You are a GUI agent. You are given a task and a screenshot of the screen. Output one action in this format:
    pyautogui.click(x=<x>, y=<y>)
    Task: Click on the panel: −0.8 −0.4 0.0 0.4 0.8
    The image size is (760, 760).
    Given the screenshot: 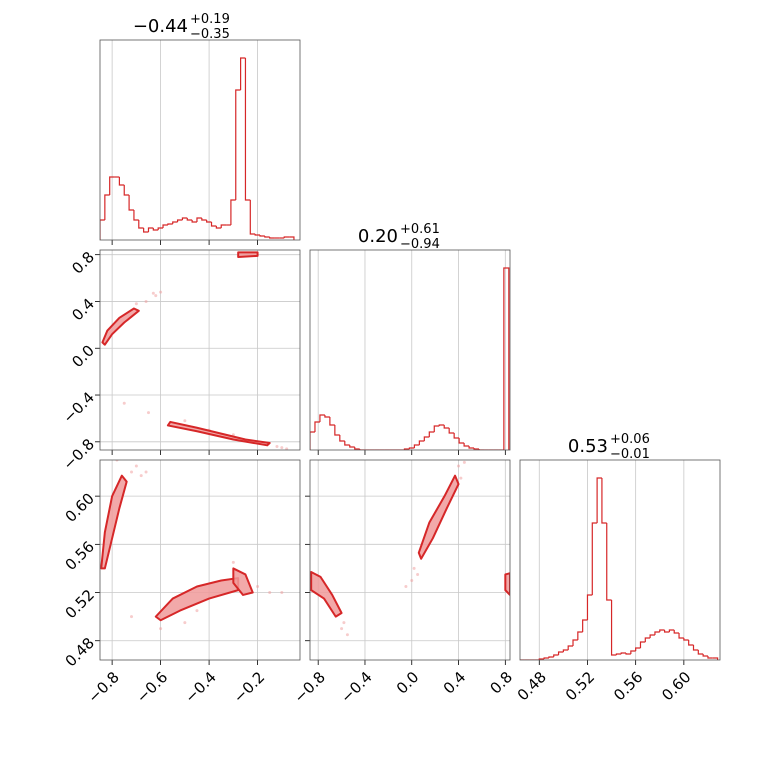 What is the action you would take?
    pyautogui.click(x=180, y=361)
    